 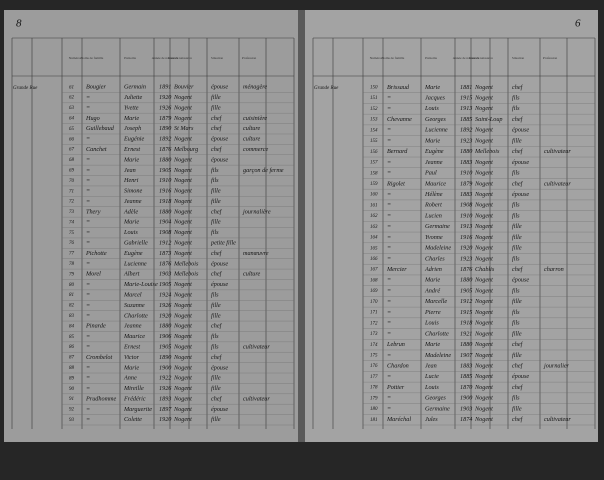 I want to click on cell: Ernest, so click(x=131, y=346).